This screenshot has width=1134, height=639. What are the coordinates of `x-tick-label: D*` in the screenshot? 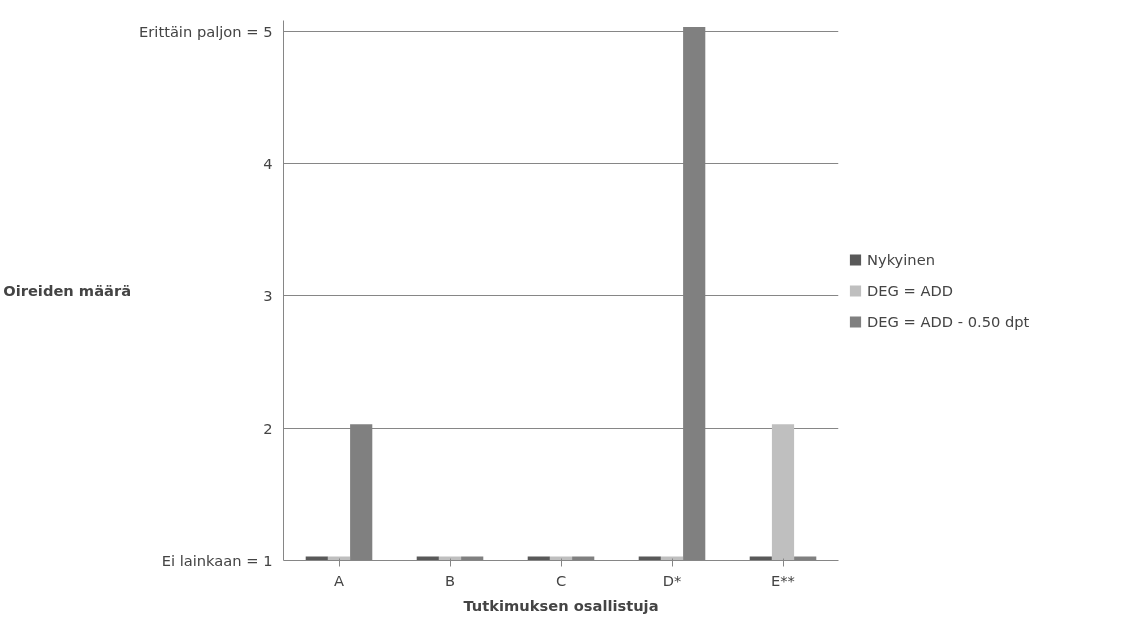 It's located at (672, 580).